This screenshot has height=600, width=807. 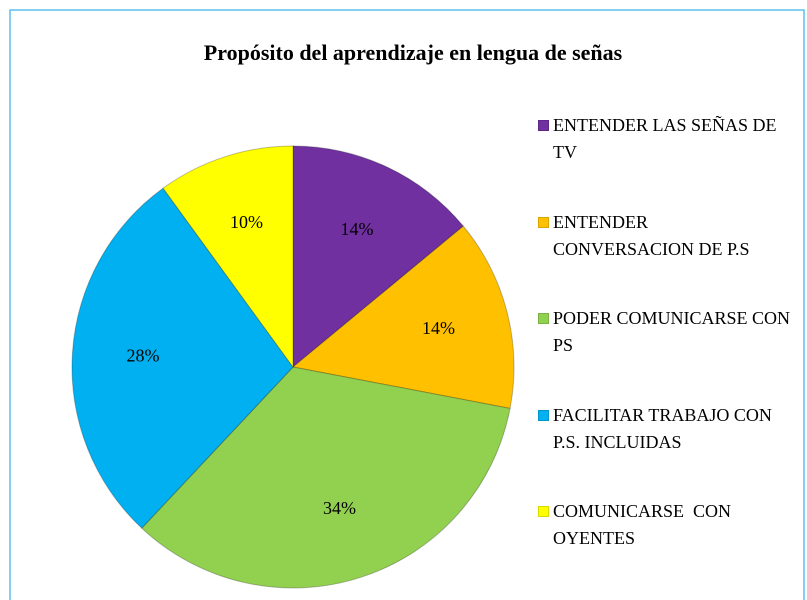 I want to click on legend-label: ENTENDER CONVERSACION DE P.S, so click(x=651, y=235).